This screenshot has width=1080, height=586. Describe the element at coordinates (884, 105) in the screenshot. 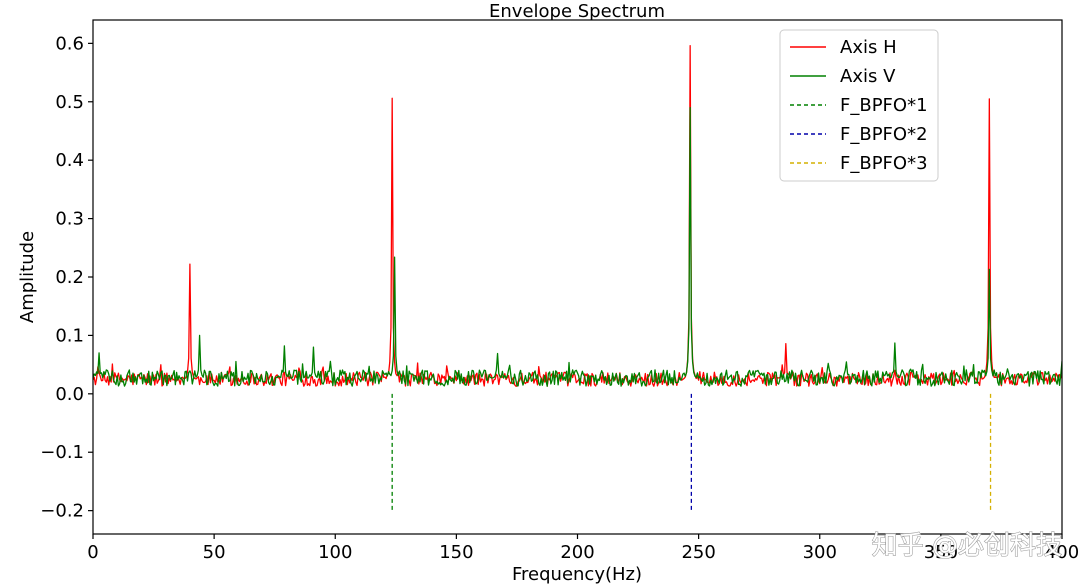

I see `legend-label: F_BPFO*1` at that location.